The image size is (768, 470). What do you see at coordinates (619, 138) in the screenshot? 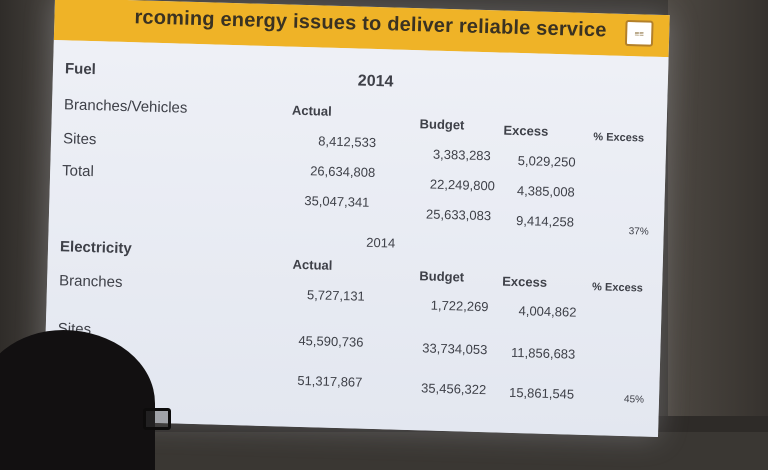
I see `fuel-header-pct-excess: % Excess` at bounding box center [619, 138].